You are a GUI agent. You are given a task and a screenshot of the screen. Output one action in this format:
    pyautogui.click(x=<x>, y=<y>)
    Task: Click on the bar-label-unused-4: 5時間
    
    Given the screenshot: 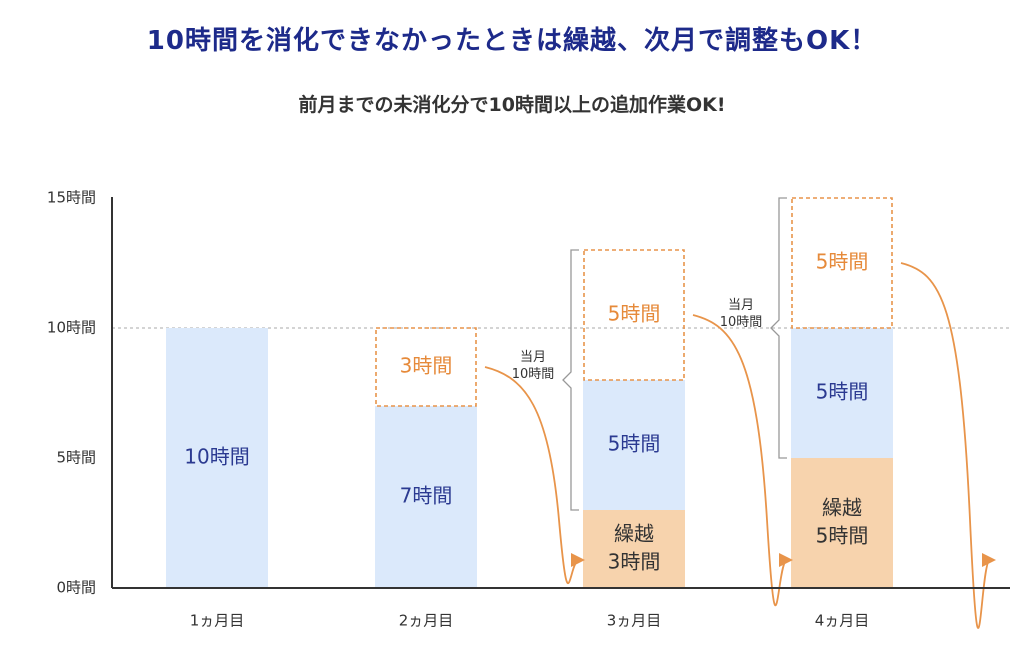 What is the action you would take?
    pyautogui.click(x=842, y=262)
    